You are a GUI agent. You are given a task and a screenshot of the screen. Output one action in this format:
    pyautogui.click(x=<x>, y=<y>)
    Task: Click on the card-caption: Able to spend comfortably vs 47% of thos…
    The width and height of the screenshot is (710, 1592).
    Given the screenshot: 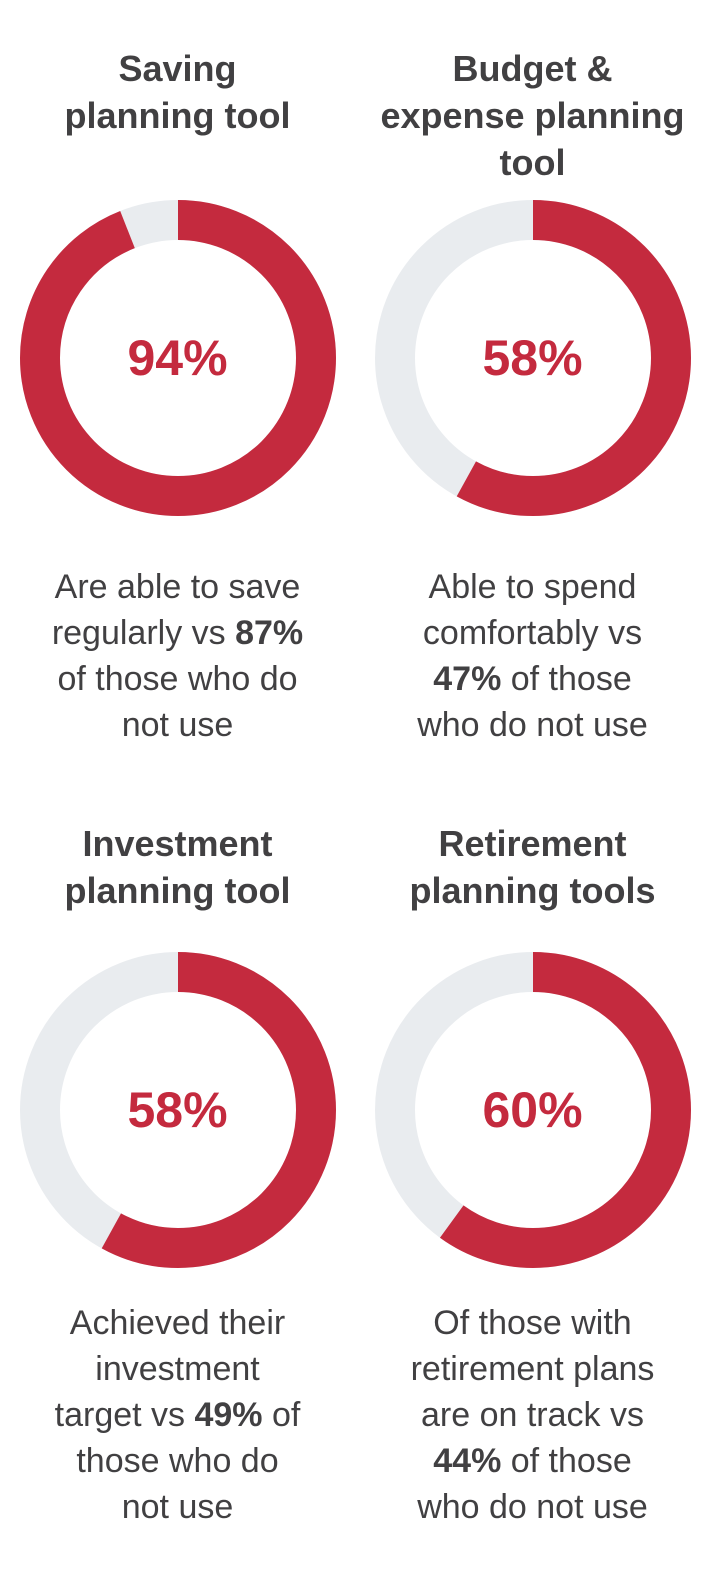 What is the action you would take?
    pyautogui.click(x=532, y=656)
    